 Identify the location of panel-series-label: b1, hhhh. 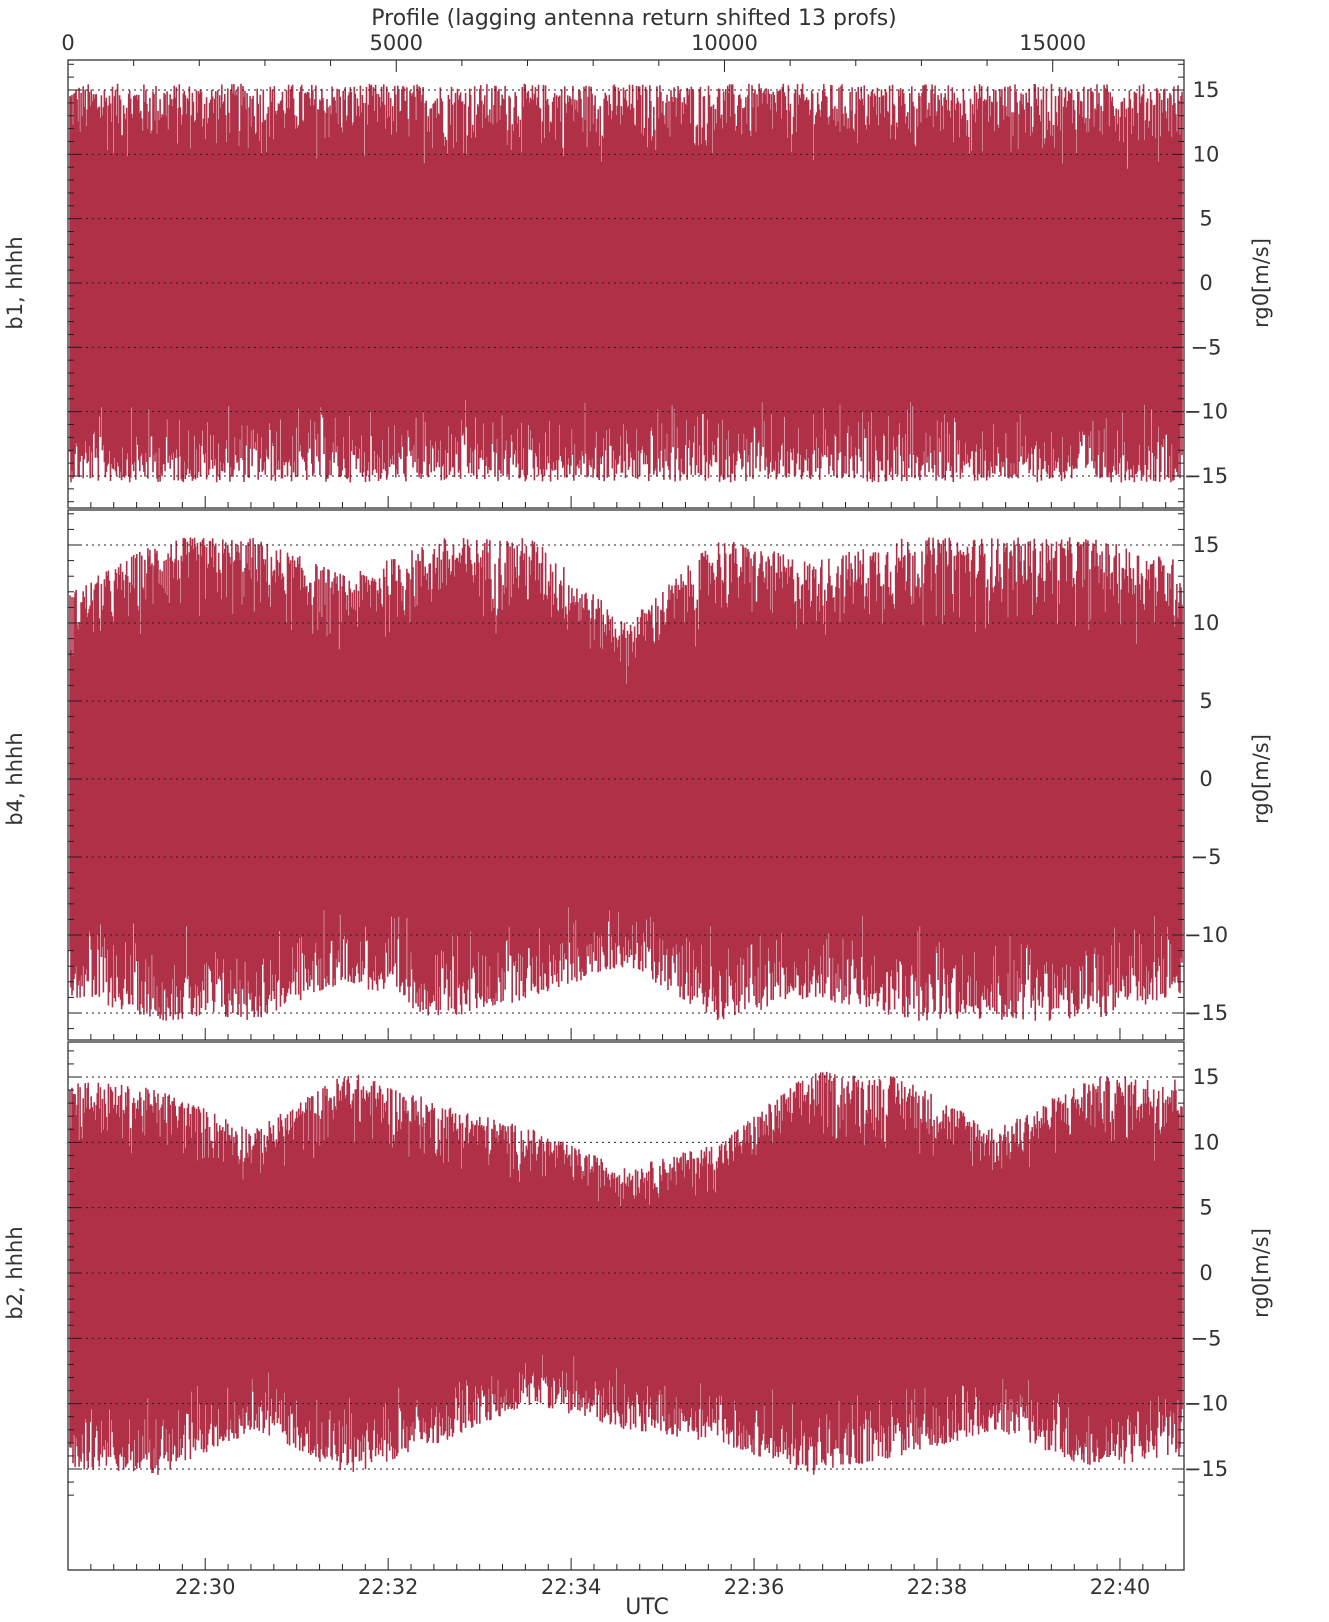
(15, 282).